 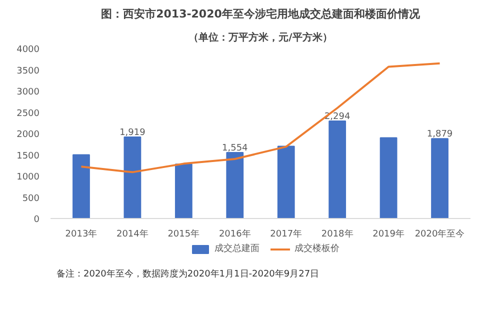 I want to click on legend-label: 成交总建面, so click(x=237, y=248).